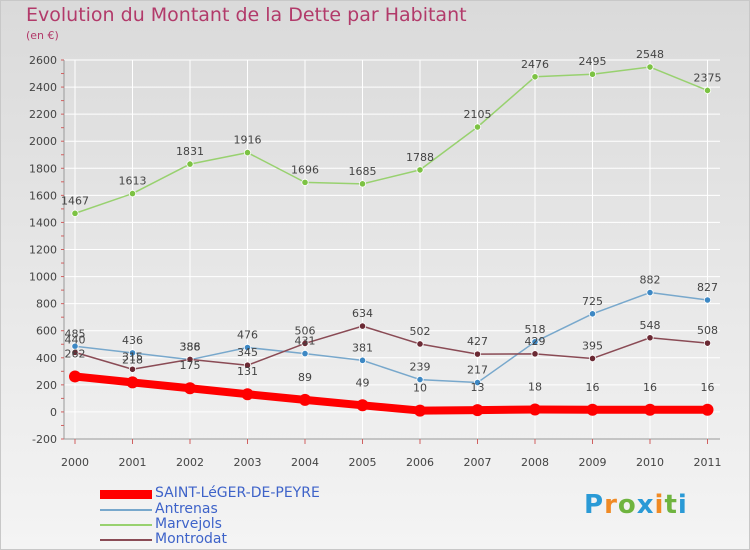  What do you see at coordinates (75, 200) in the screenshot?
I see `data-label: 1467` at bounding box center [75, 200].